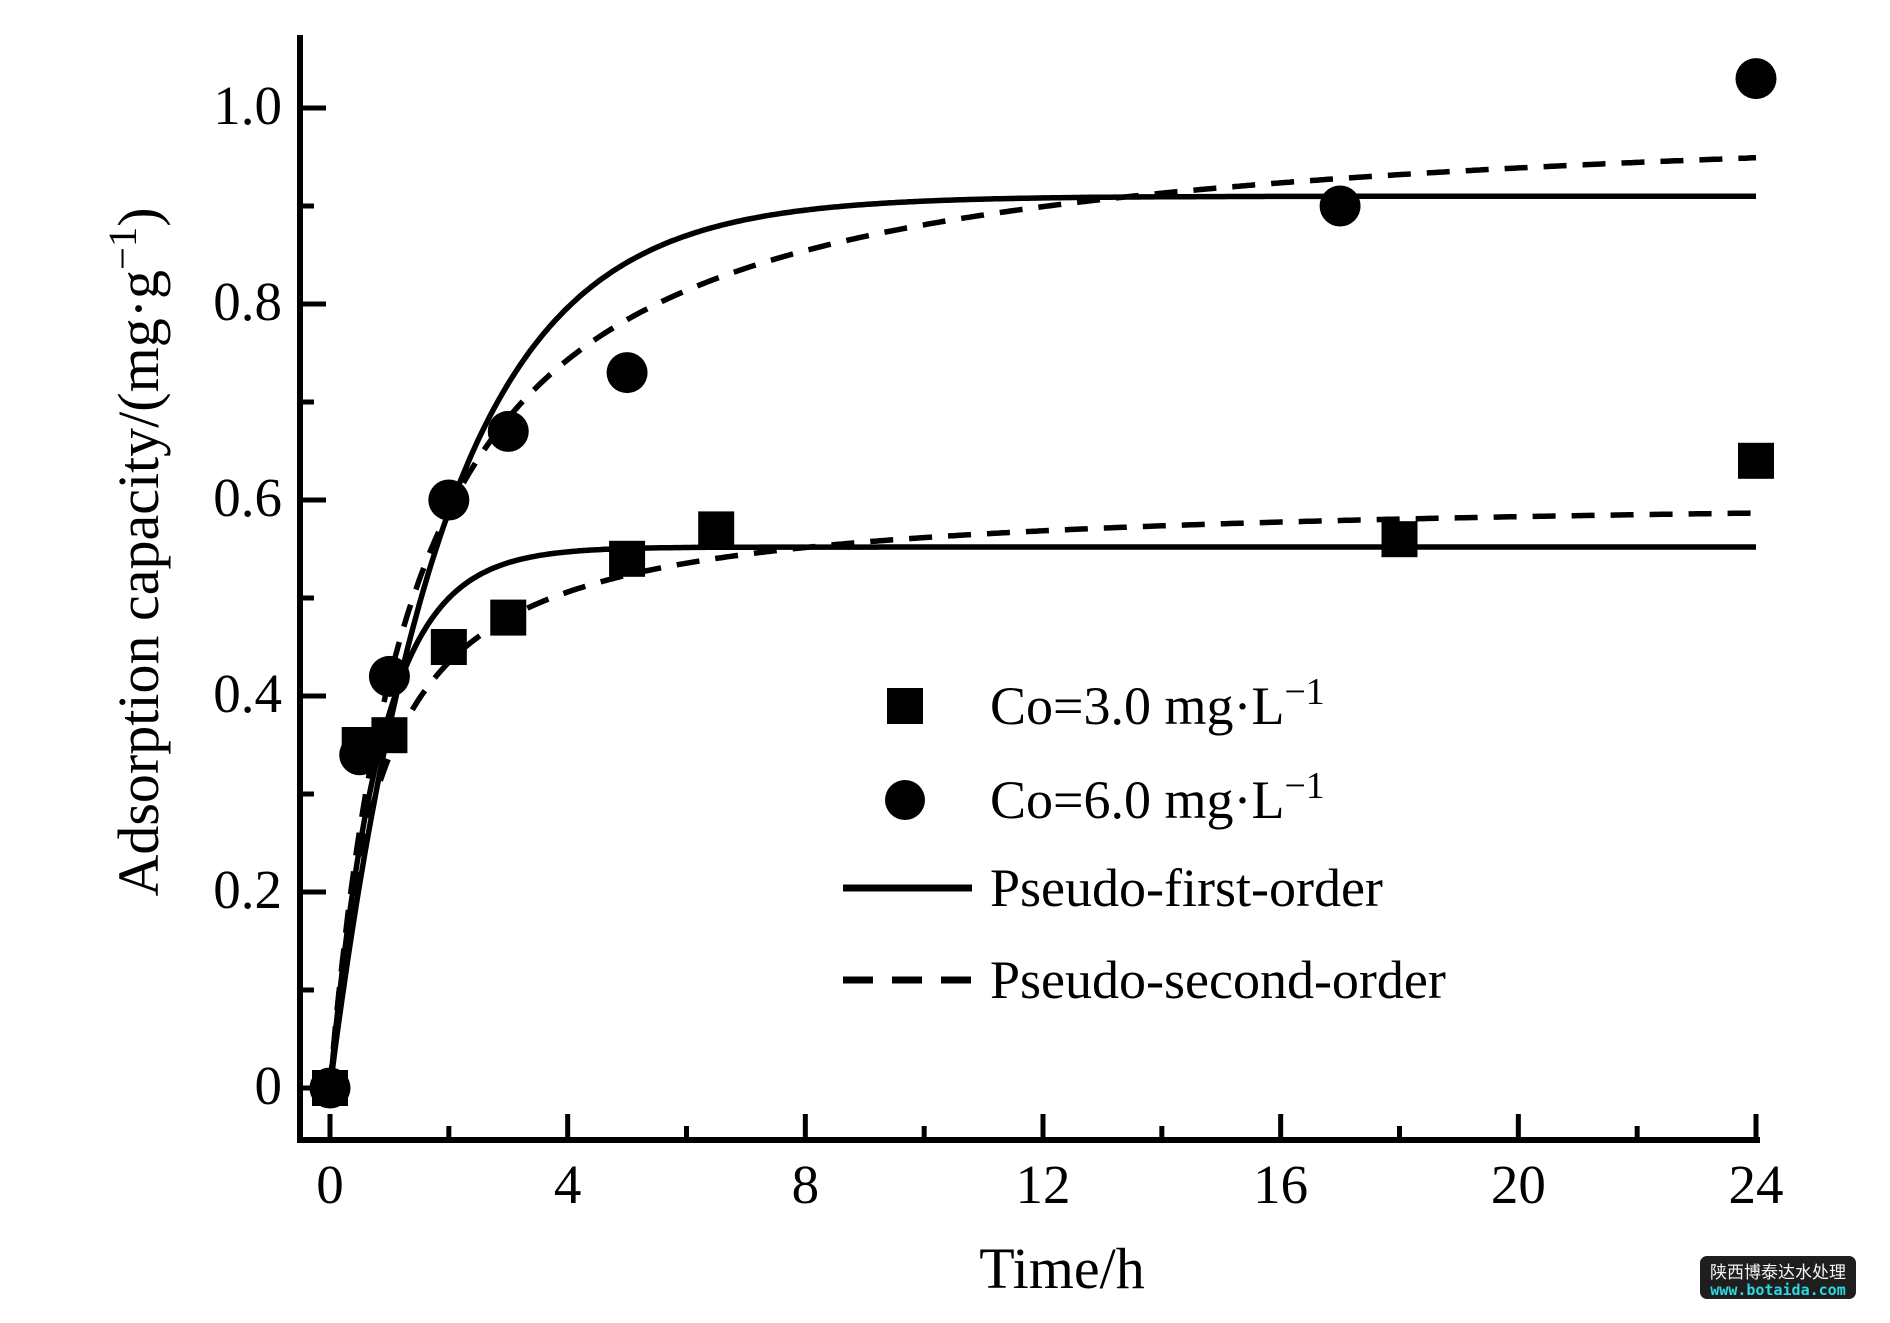 This screenshot has width=1890, height=1323. I want to click on watermark-url-text: www.botaida.com, so click(1777, 1290).